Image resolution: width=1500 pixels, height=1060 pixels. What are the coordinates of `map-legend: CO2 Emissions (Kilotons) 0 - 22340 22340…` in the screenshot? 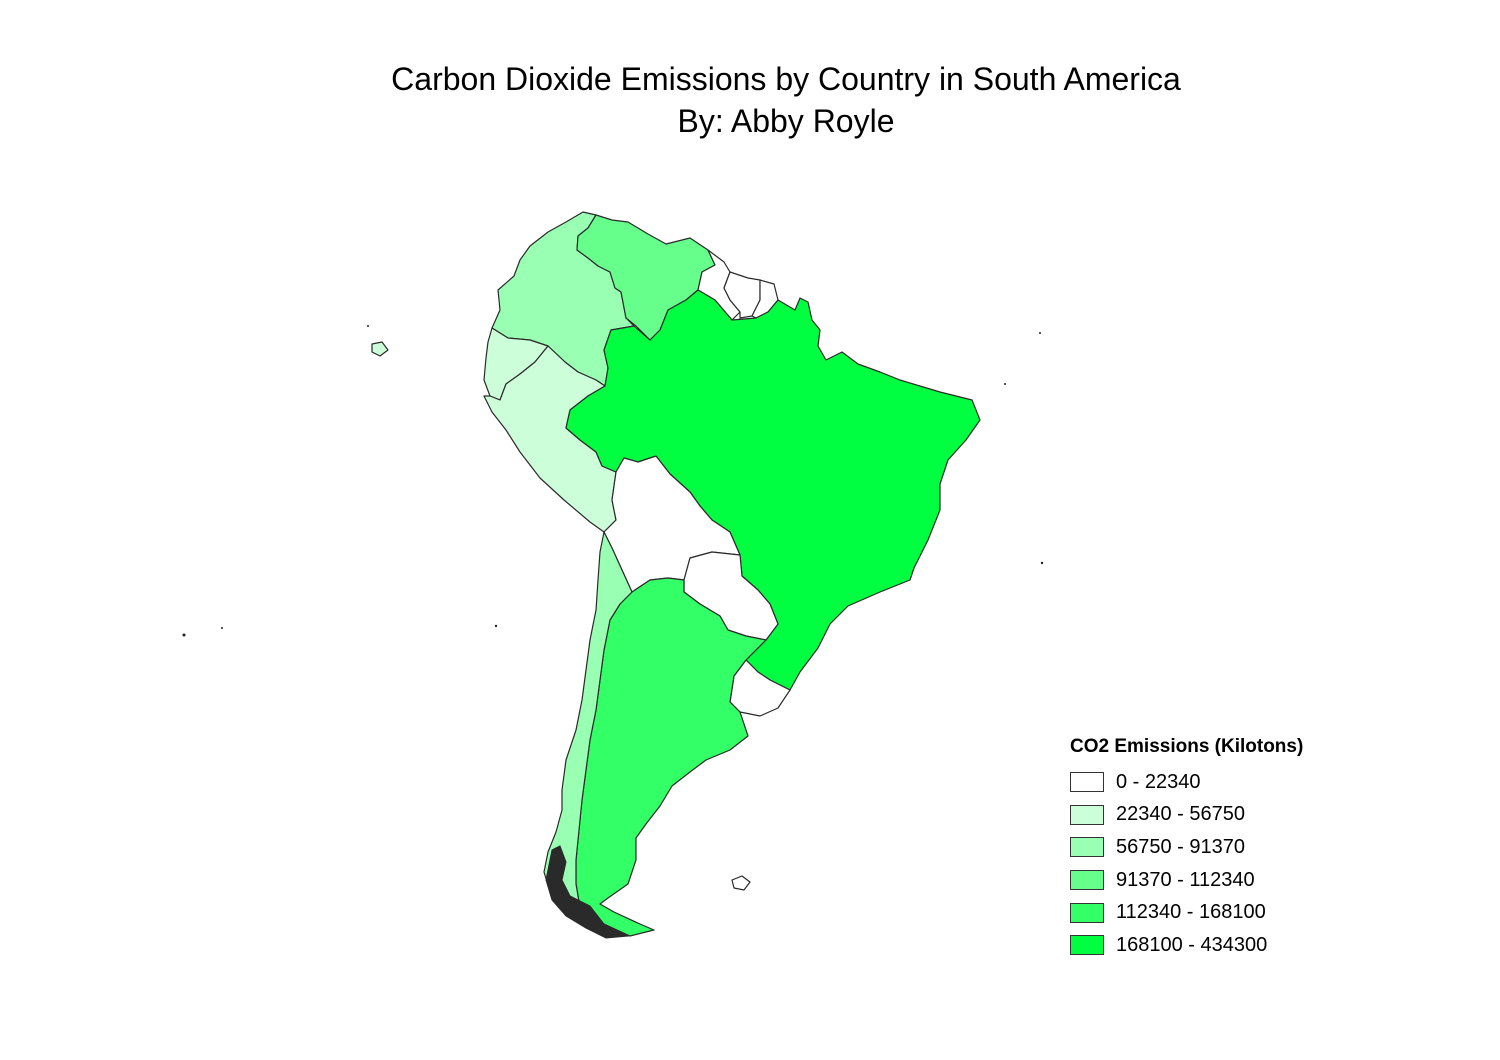 It's located at (1186, 849).